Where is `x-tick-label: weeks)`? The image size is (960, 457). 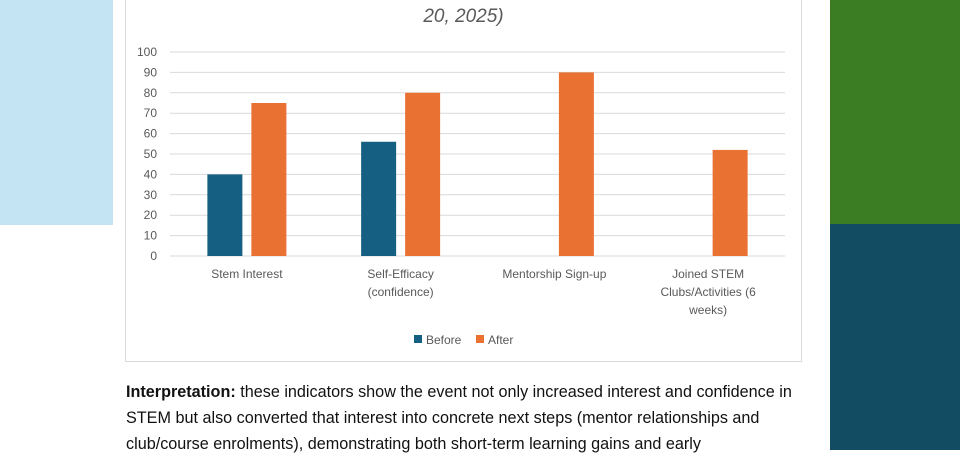
x-tick-label: weeks) is located at coordinates (707, 310).